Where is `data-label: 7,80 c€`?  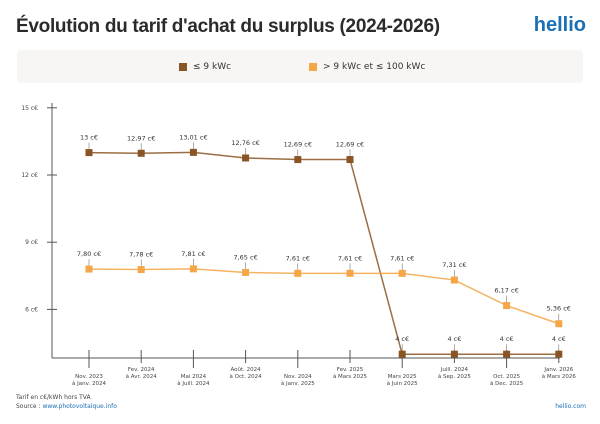
data-label: 7,80 c€ is located at coordinates (89, 254).